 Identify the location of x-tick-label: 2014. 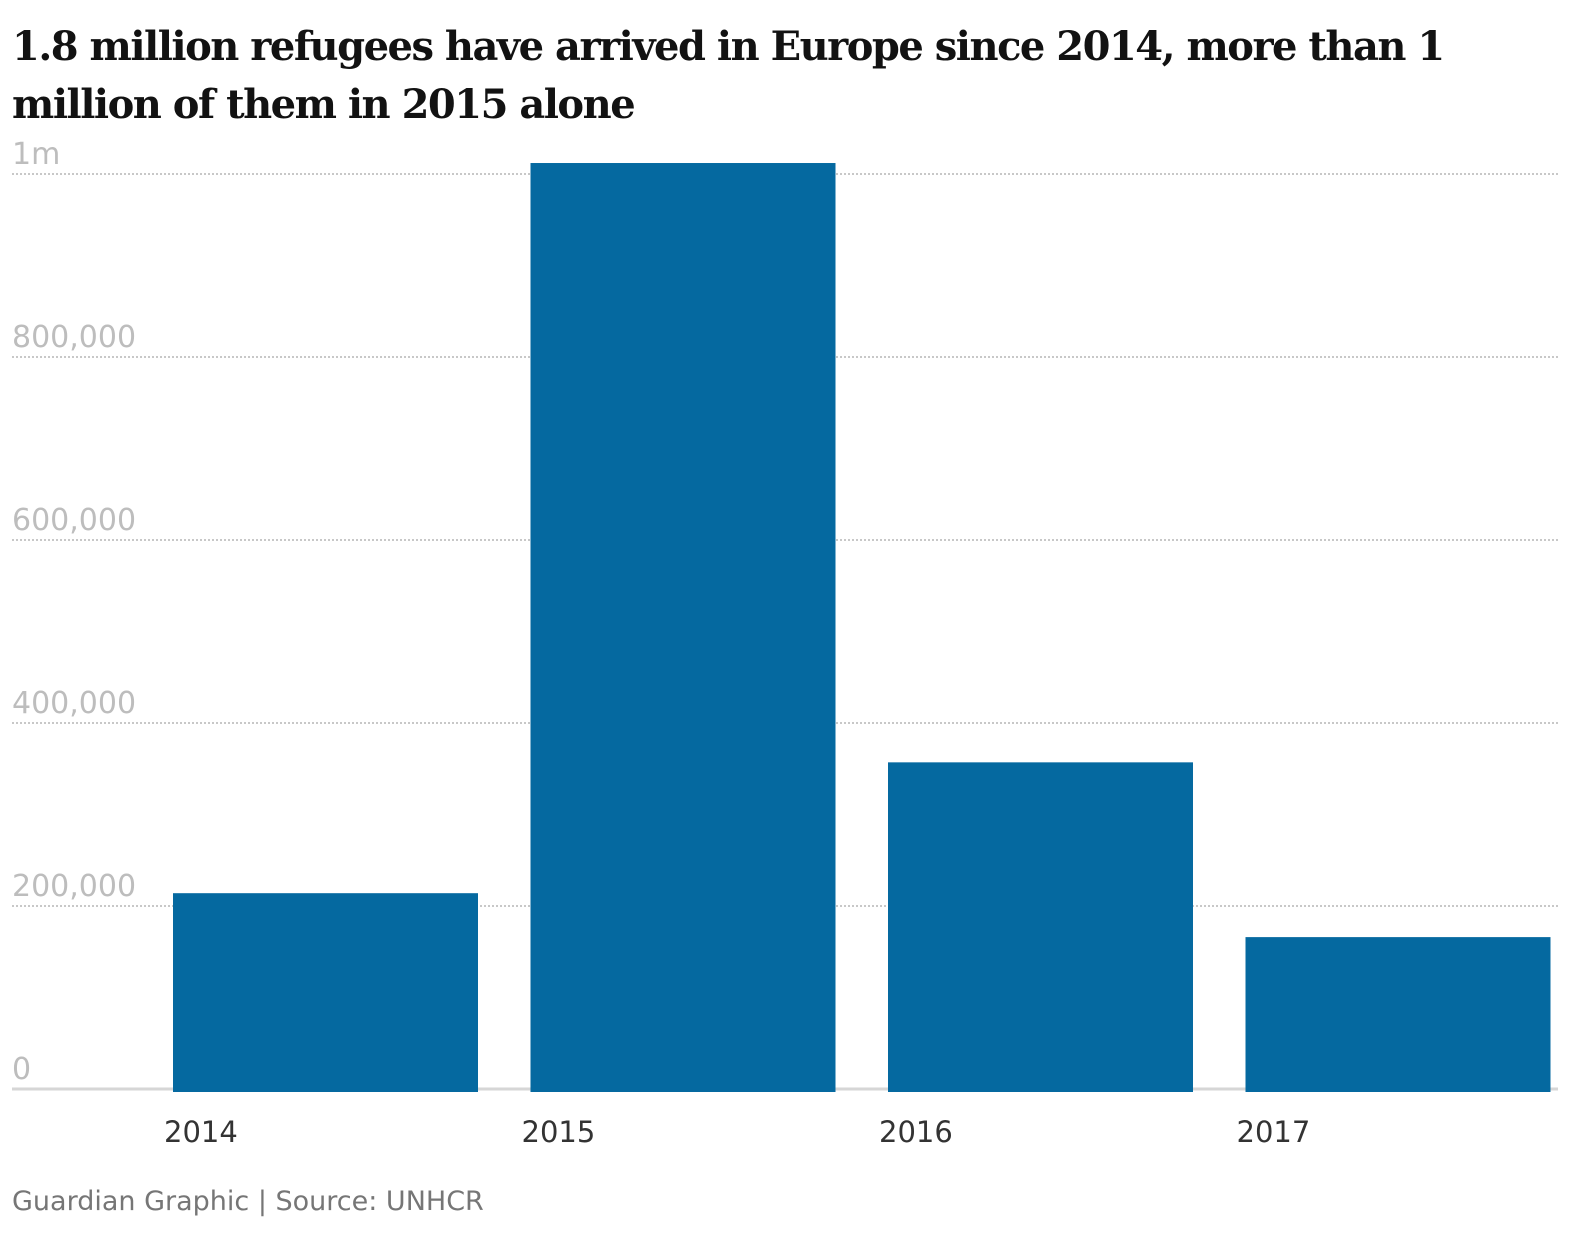
(201, 1132).